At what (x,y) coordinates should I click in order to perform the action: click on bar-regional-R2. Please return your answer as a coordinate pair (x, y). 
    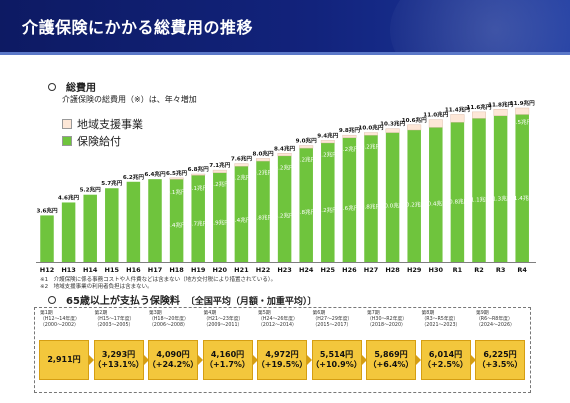
    Looking at the image, I should click on (479, 115).